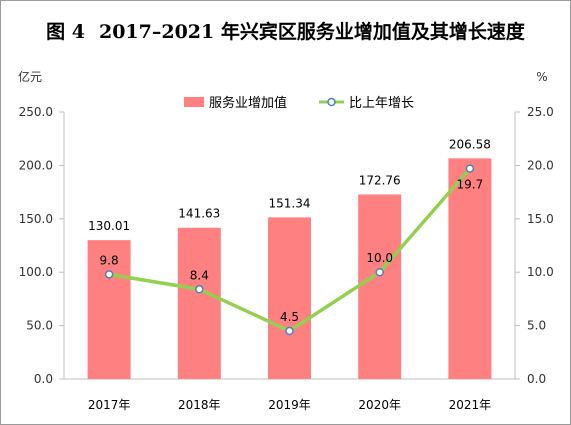 The width and height of the screenshot is (571, 425). Describe the element at coordinates (36, 165) in the screenshot. I see `left-tick-label: 200.0` at that location.